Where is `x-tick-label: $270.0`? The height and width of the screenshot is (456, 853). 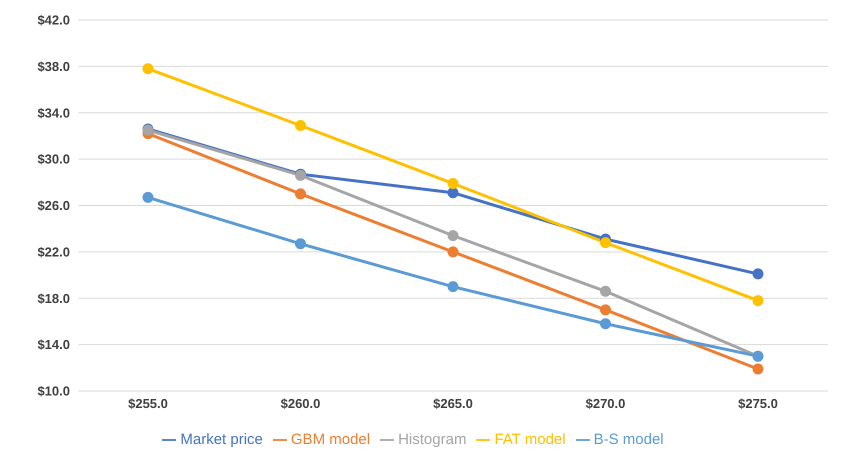 x-tick-label: $270.0 is located at coordinates (606, 404).